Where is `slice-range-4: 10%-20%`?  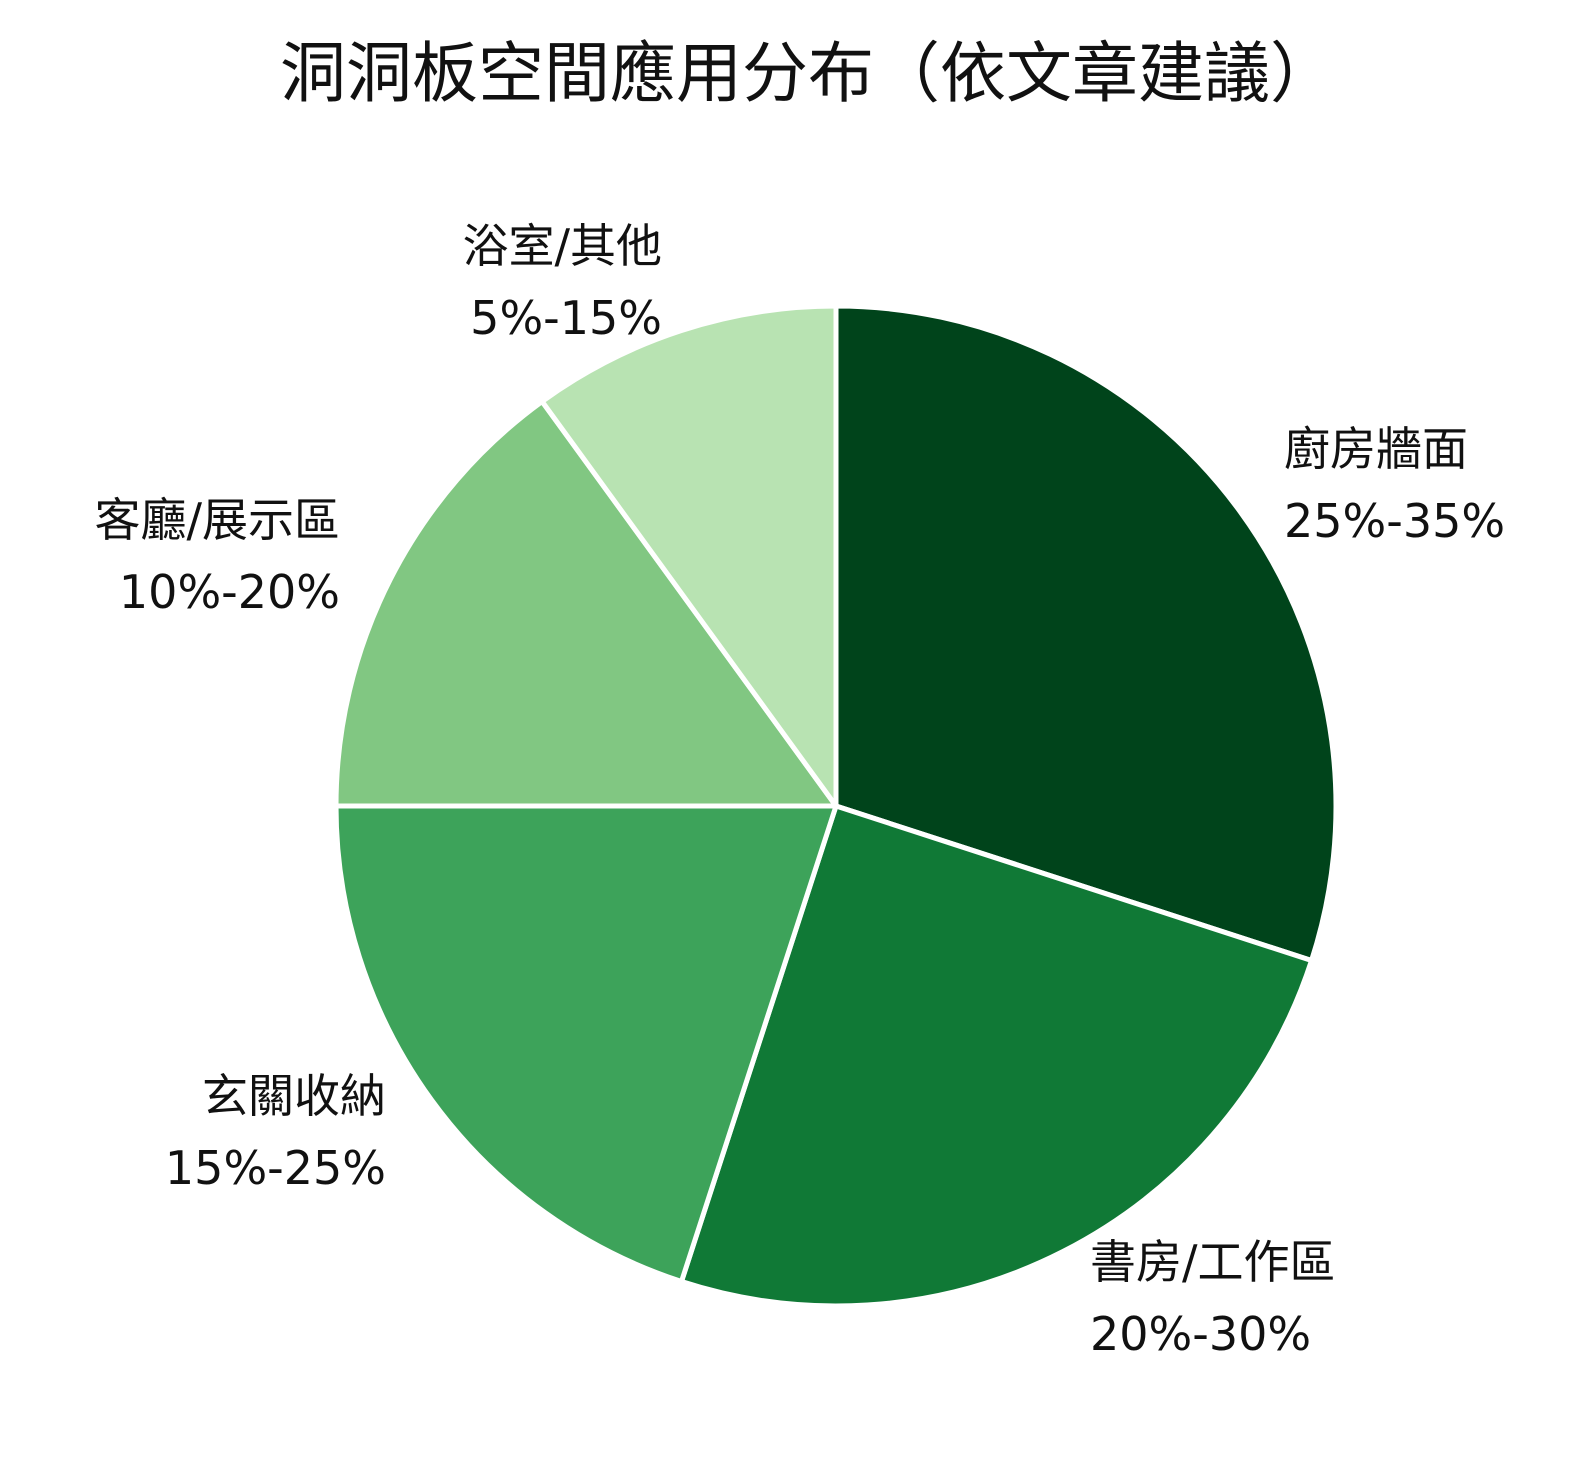 slice-range-4: 10%-20% is located at coordinates (229, 592).